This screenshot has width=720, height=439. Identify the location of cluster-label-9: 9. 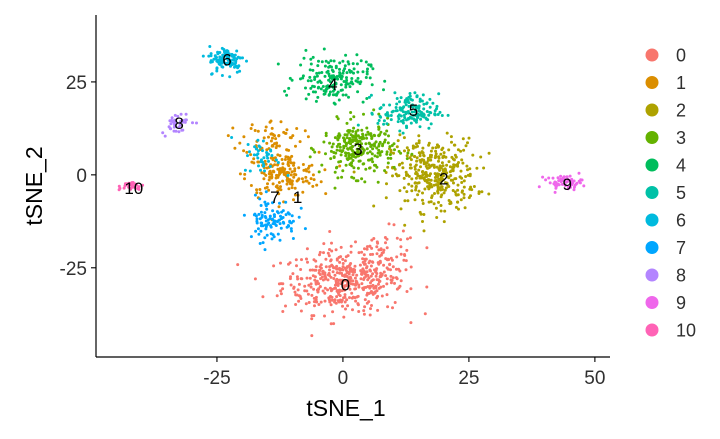
(566, 184).